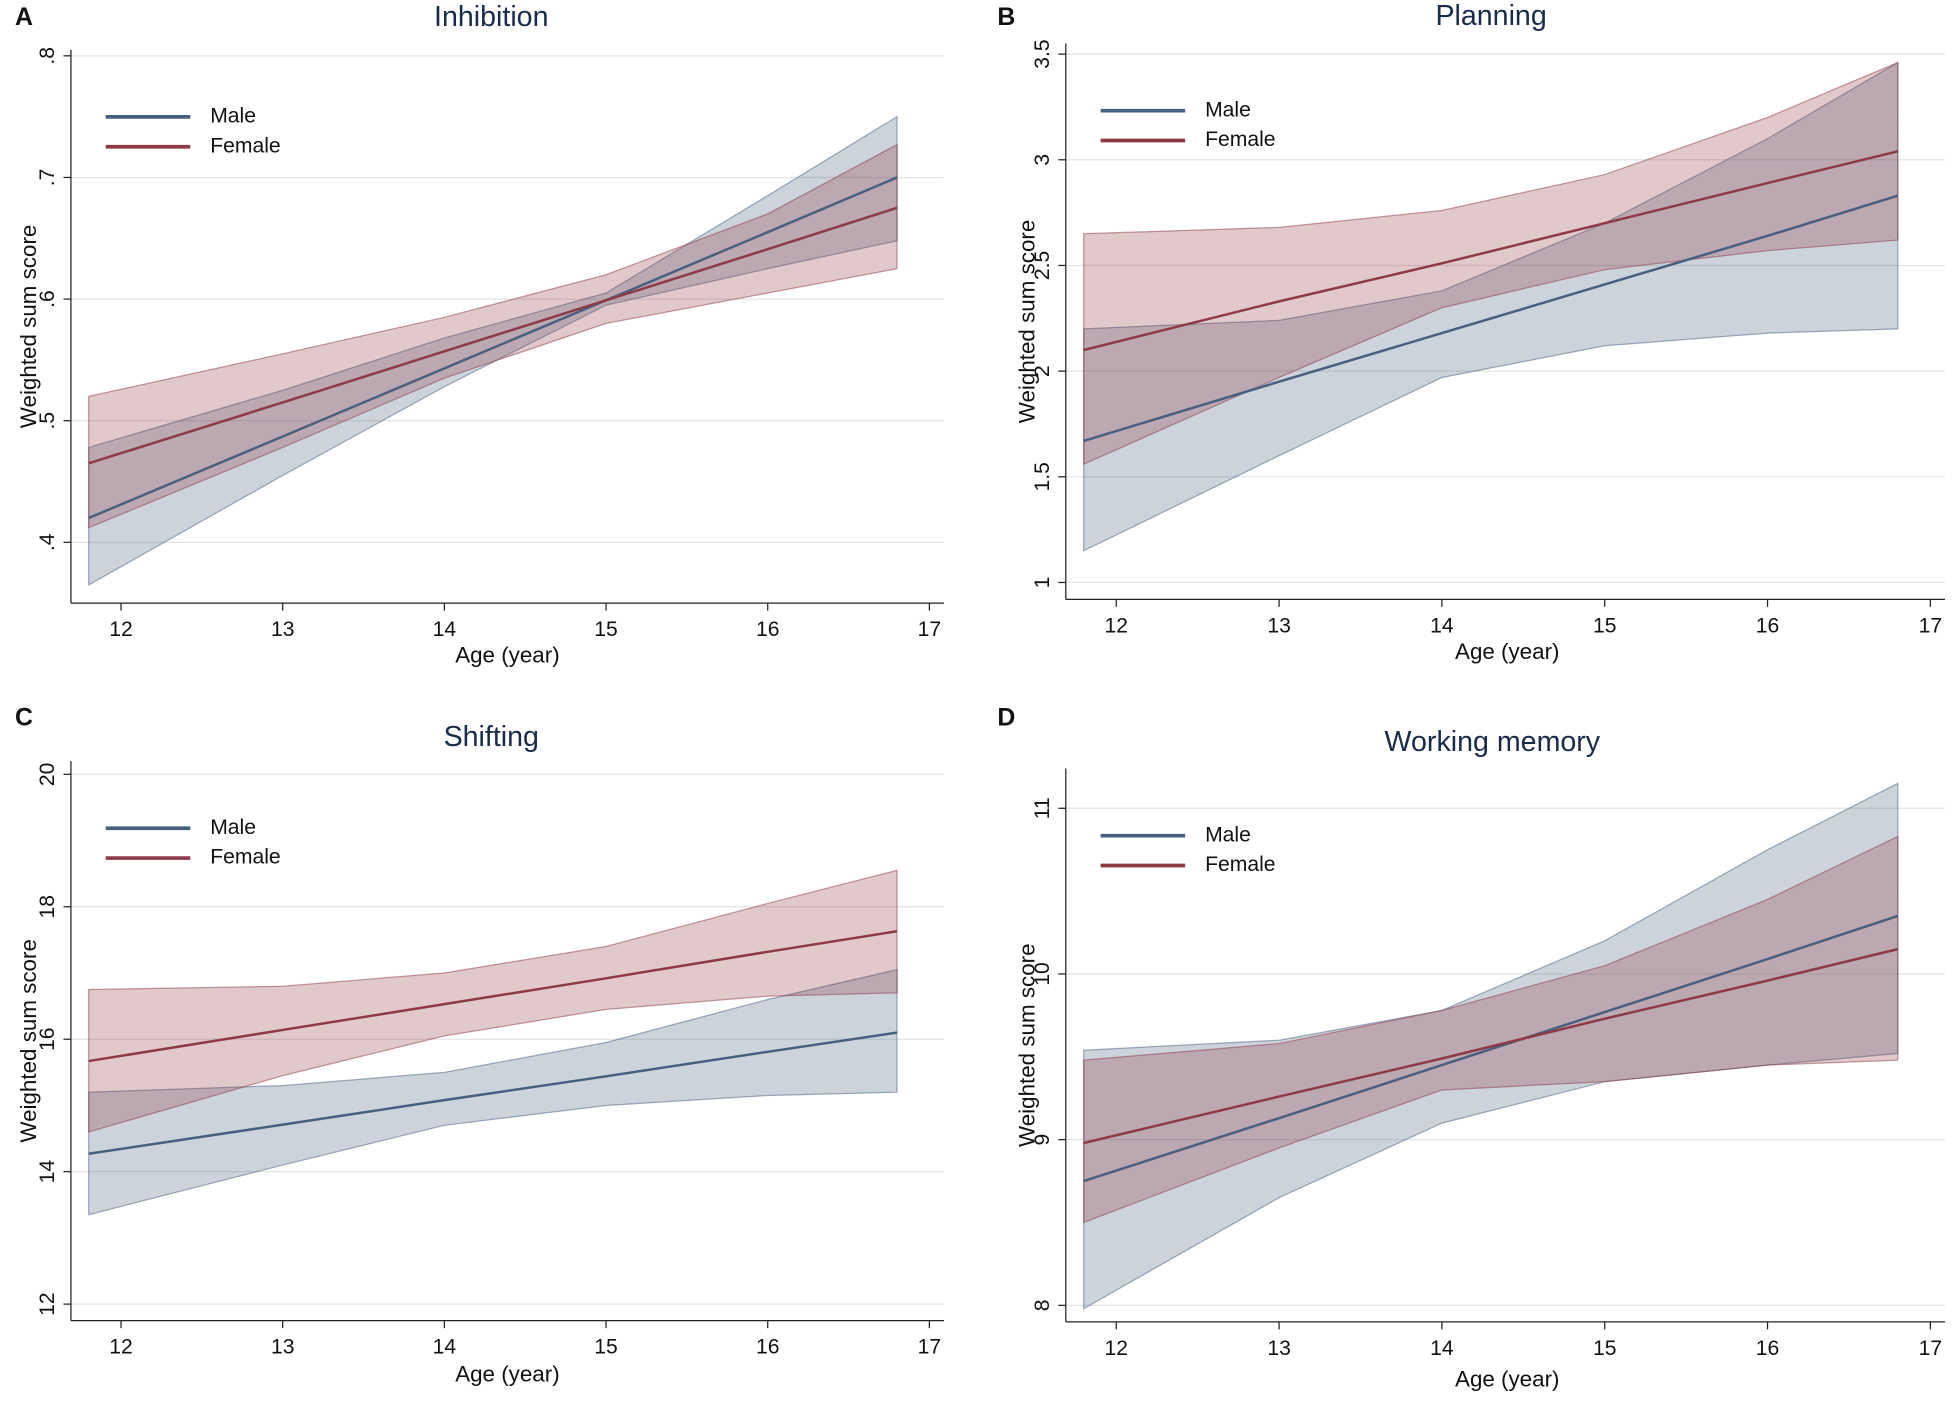  Describe the element at coordinates (491, 17) in the screenshot. I see `chart-title: Inhibition` at that location.